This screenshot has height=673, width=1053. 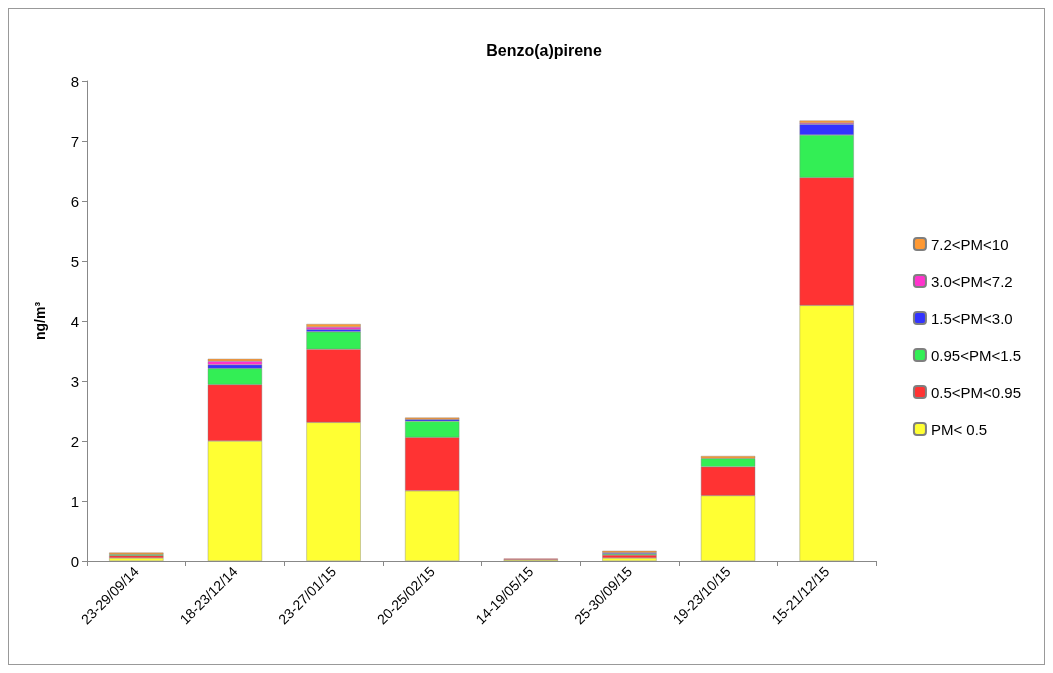 I want to click on legend-label: 0.5<PM<0.95, so click(x=976, y=392).